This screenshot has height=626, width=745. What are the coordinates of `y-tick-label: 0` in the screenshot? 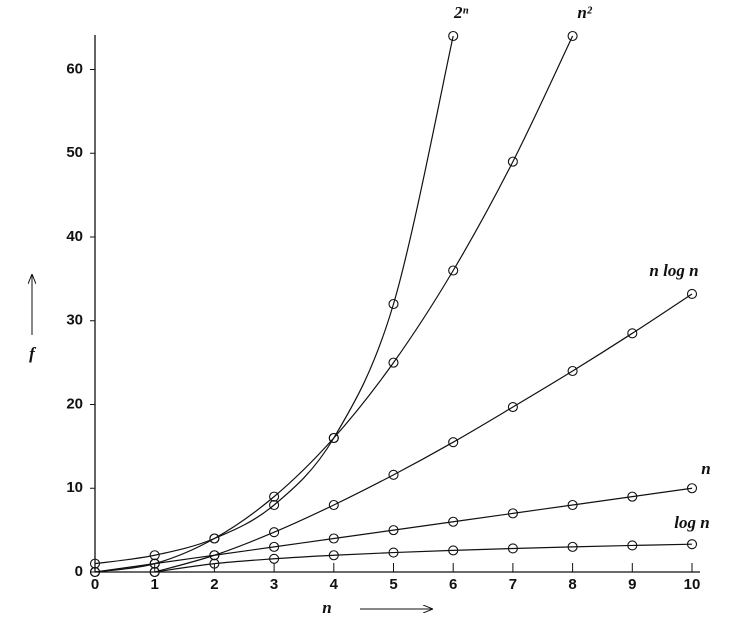 It's located at (79, 571).